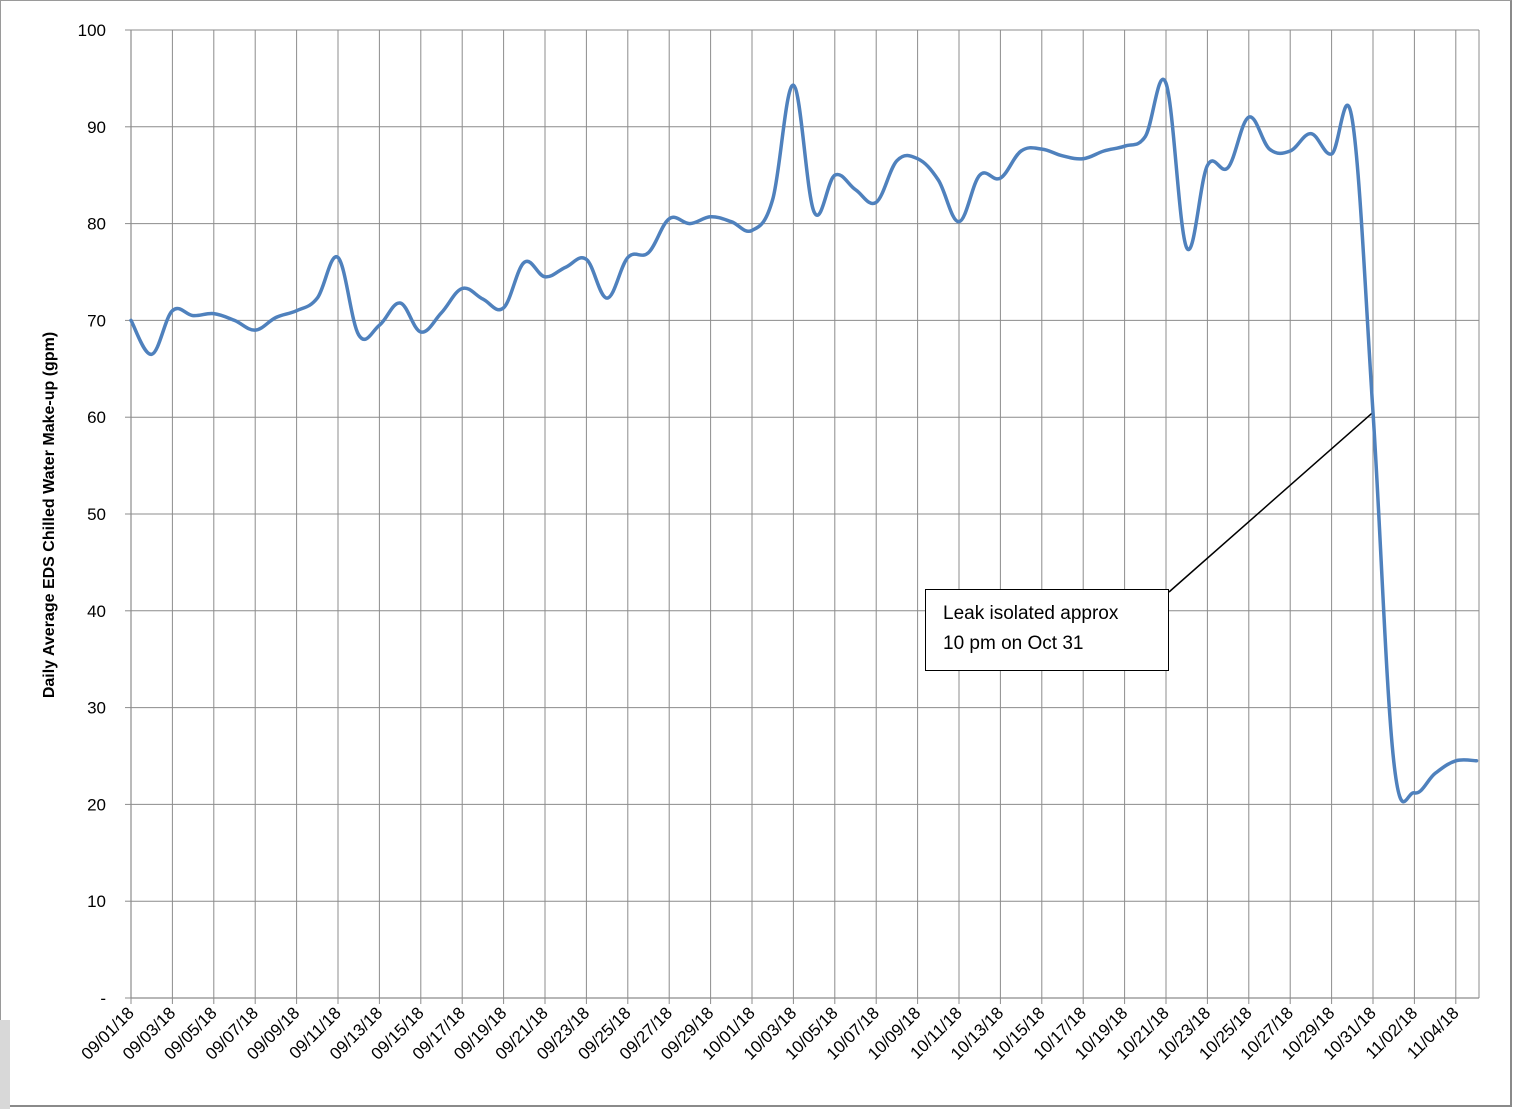 This screenshot has height=1109, width=1514. I want to click on y-tick-label: 20, so click(96, 804).